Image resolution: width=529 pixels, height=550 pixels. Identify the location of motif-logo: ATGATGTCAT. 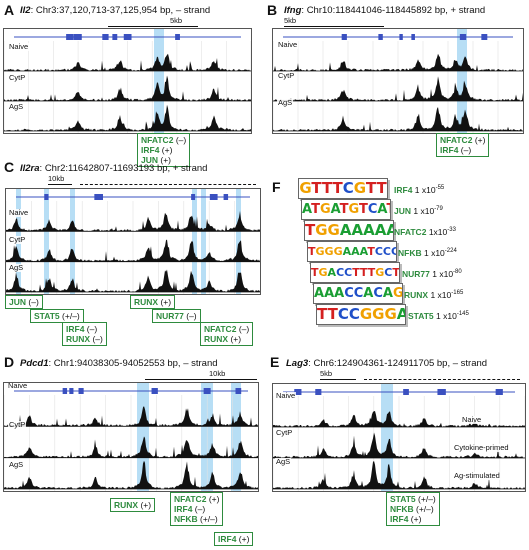
(346, 209).